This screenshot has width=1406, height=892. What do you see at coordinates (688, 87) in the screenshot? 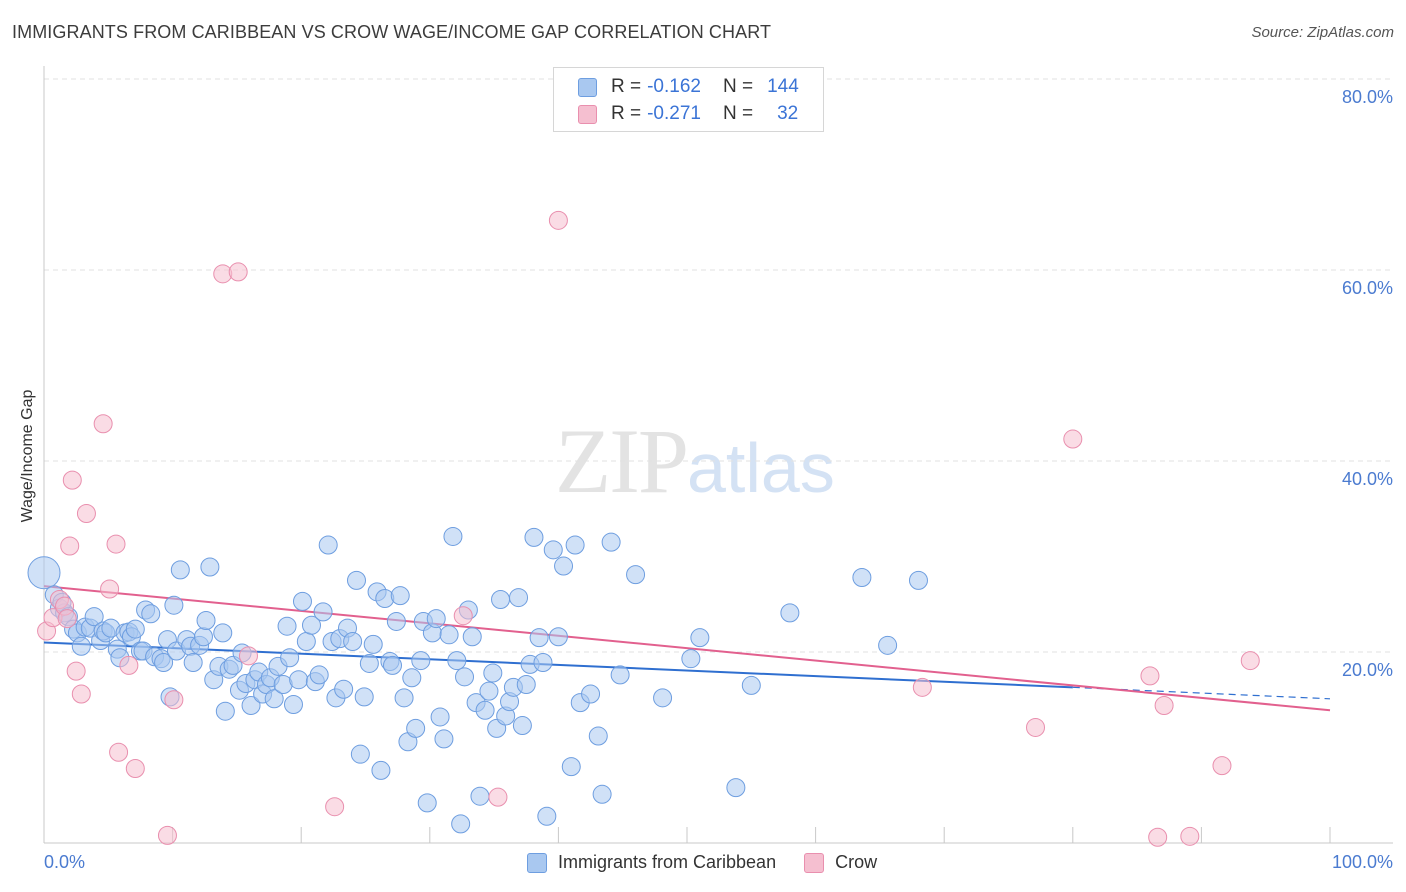
I see `stats-legend-row-caribbean: R = -0.162 N = 144` at bounding box center [688, 87].